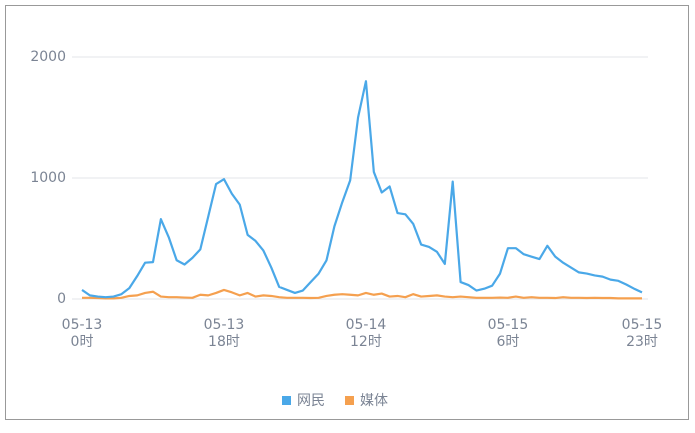 The width and height of the screenshot is (695, 433). I want to click on y-tick-label: 2000, so click(48, 57).